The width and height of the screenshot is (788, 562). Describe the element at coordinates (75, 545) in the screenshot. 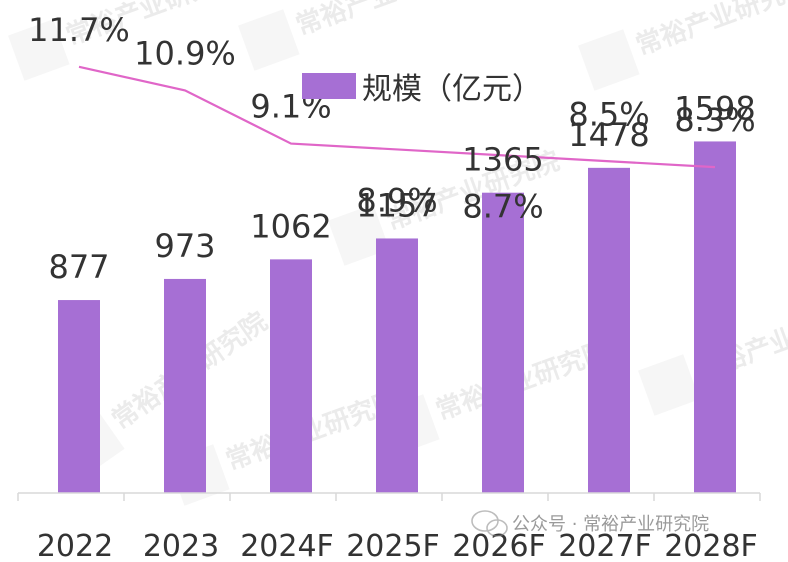

I see `x-tick-label: 2022` at that location.